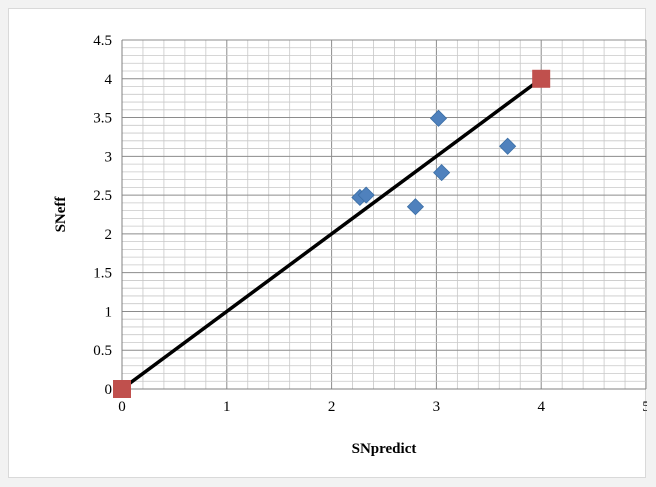  What do you see at coordinates (122, 407) in the screenshot?
I see `x-tick-label: 0` at bounding box center [122, 407].